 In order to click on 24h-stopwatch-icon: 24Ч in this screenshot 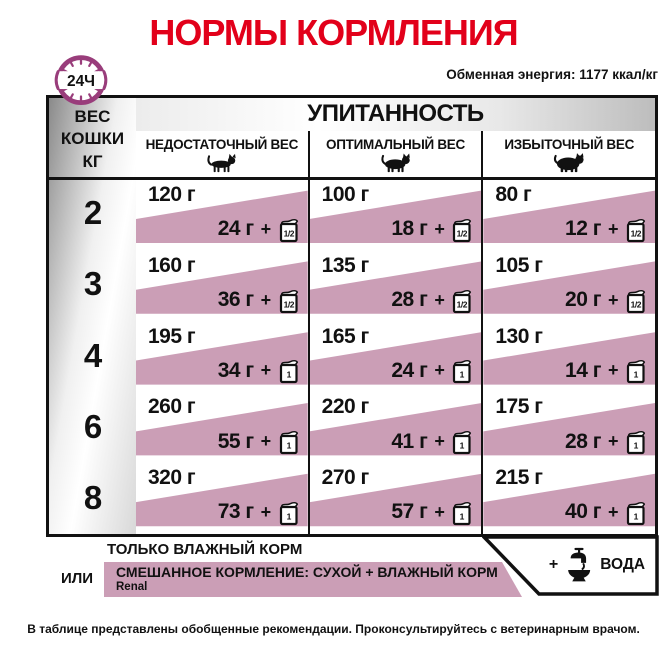, I will do `click(81, 80)`.